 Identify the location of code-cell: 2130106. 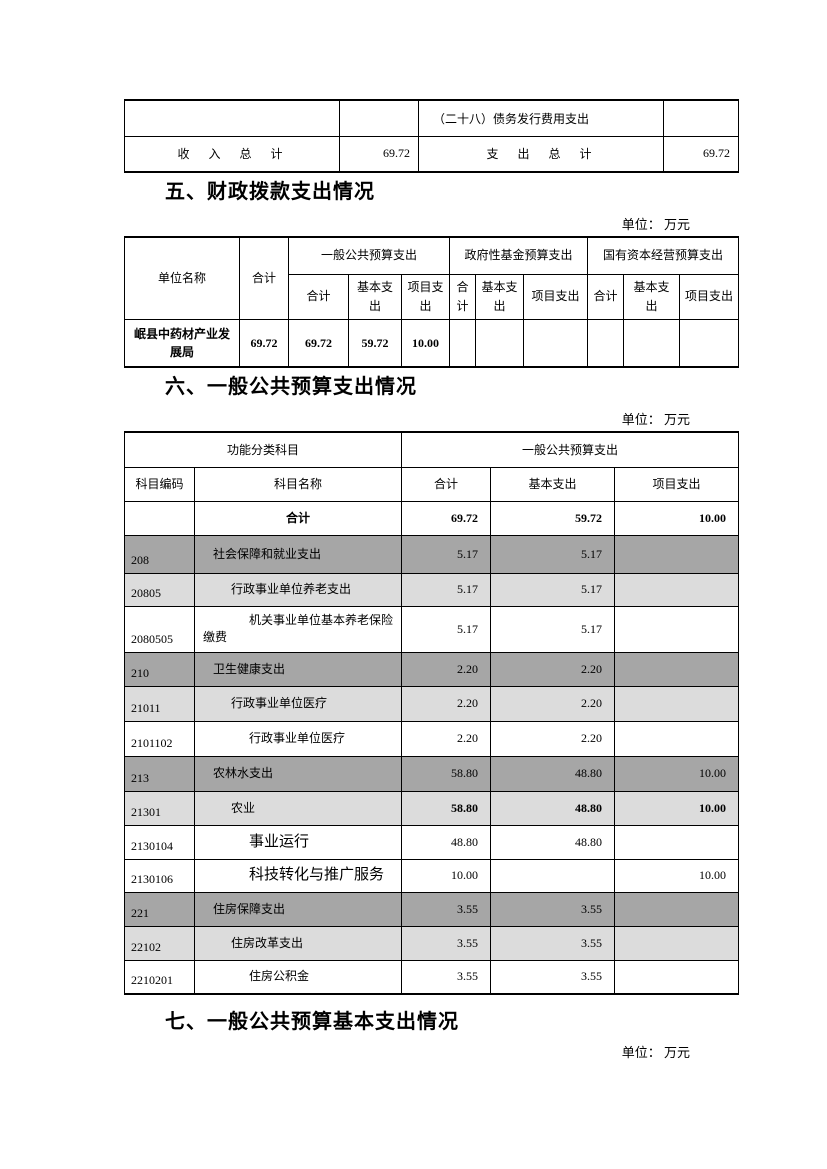
(159, 875).